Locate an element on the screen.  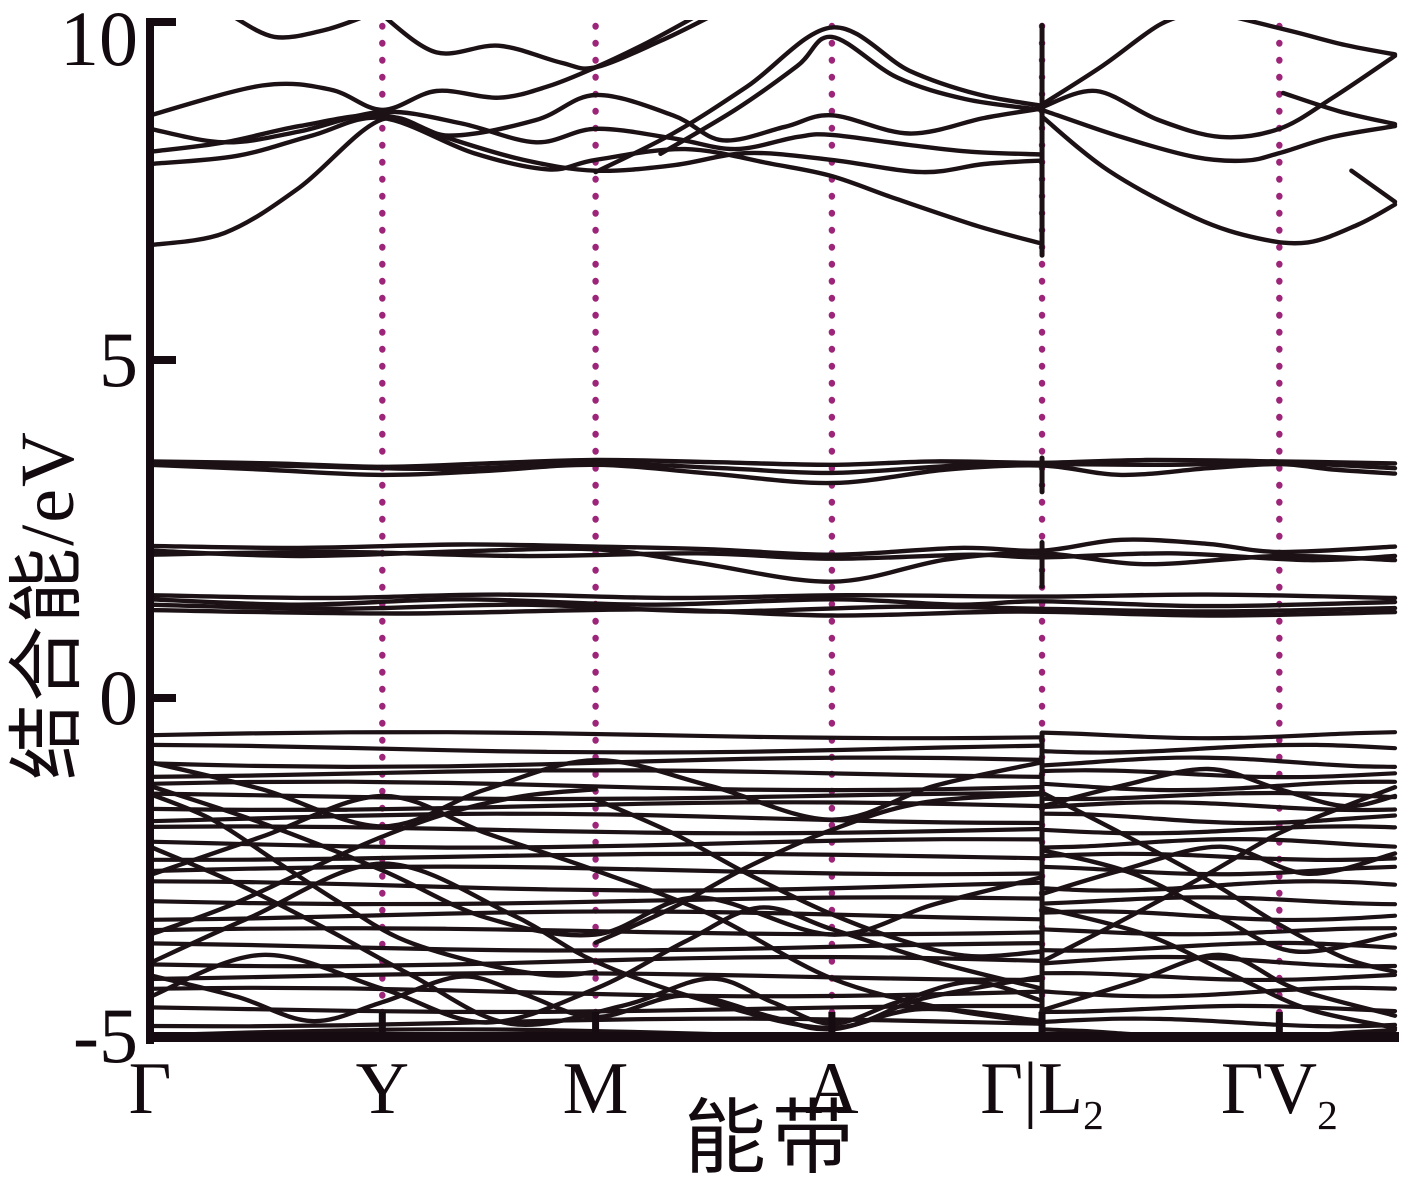
y-tick-label: 10 is located at coordinates (99, 41).